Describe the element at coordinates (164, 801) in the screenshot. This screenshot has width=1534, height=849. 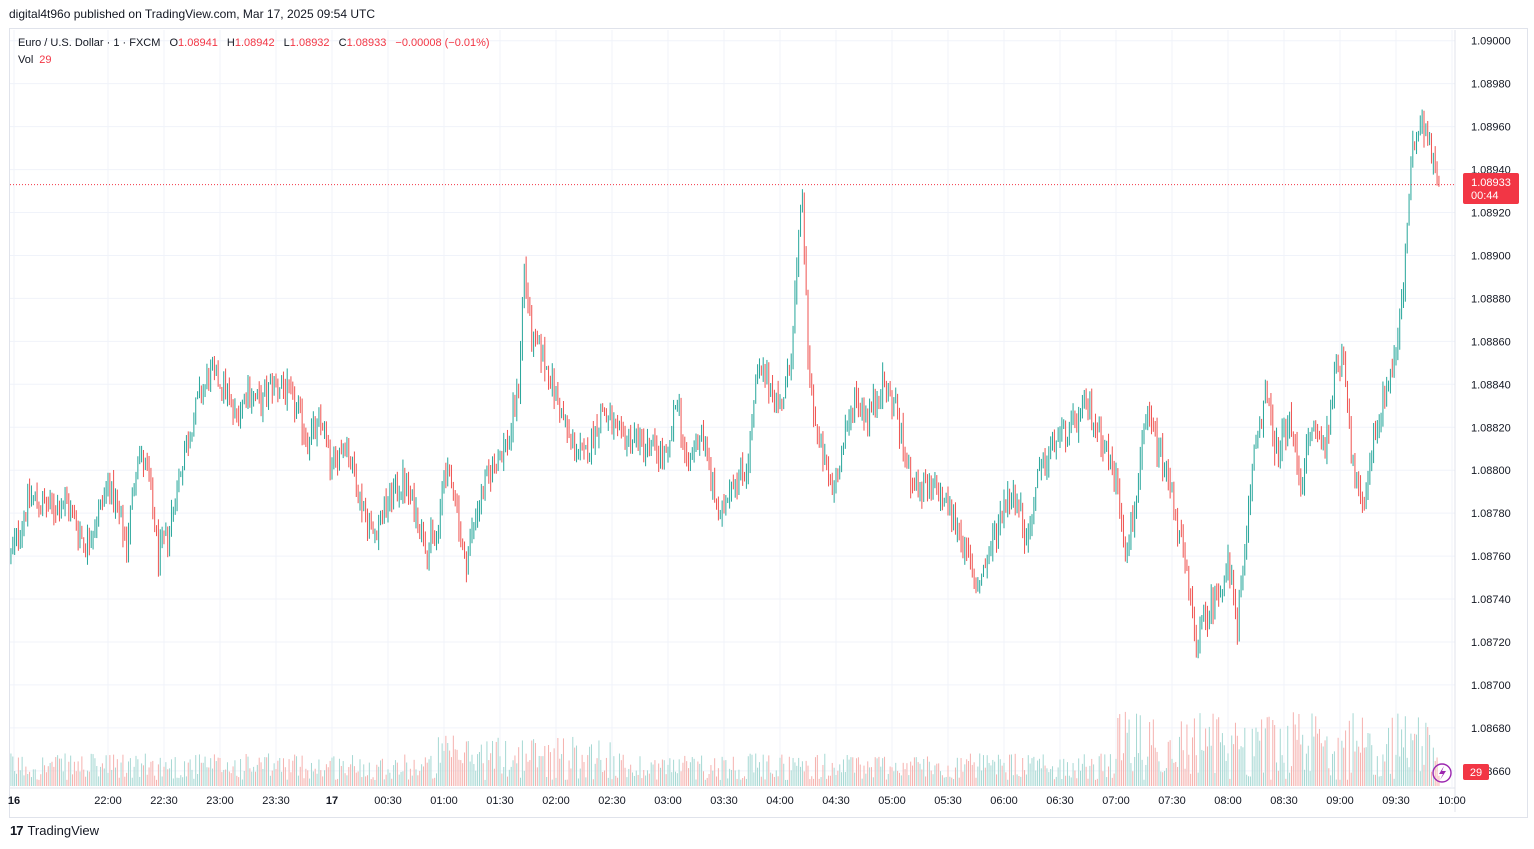
I see `time-tick-label: 22:30` at that location.